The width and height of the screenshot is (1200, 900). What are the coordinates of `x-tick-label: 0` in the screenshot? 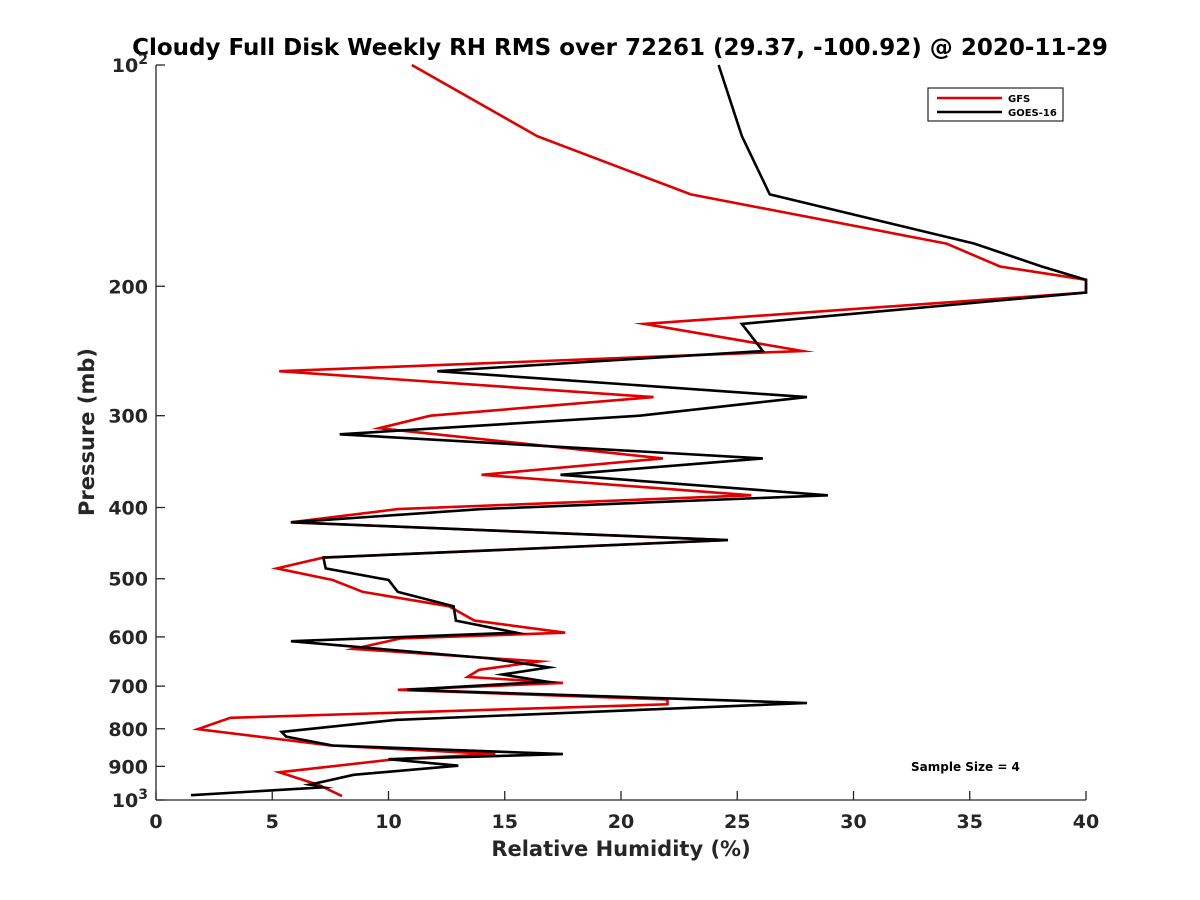 It's located at (155, 822).